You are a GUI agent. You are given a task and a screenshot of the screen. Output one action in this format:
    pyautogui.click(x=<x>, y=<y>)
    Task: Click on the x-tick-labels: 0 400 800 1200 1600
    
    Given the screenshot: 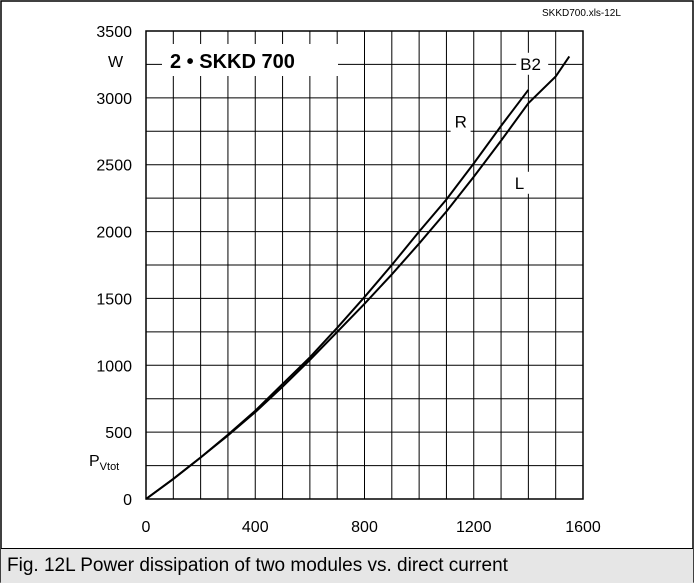 What is the action you would take?
    pyautogui.click(x=371, y=527)
    